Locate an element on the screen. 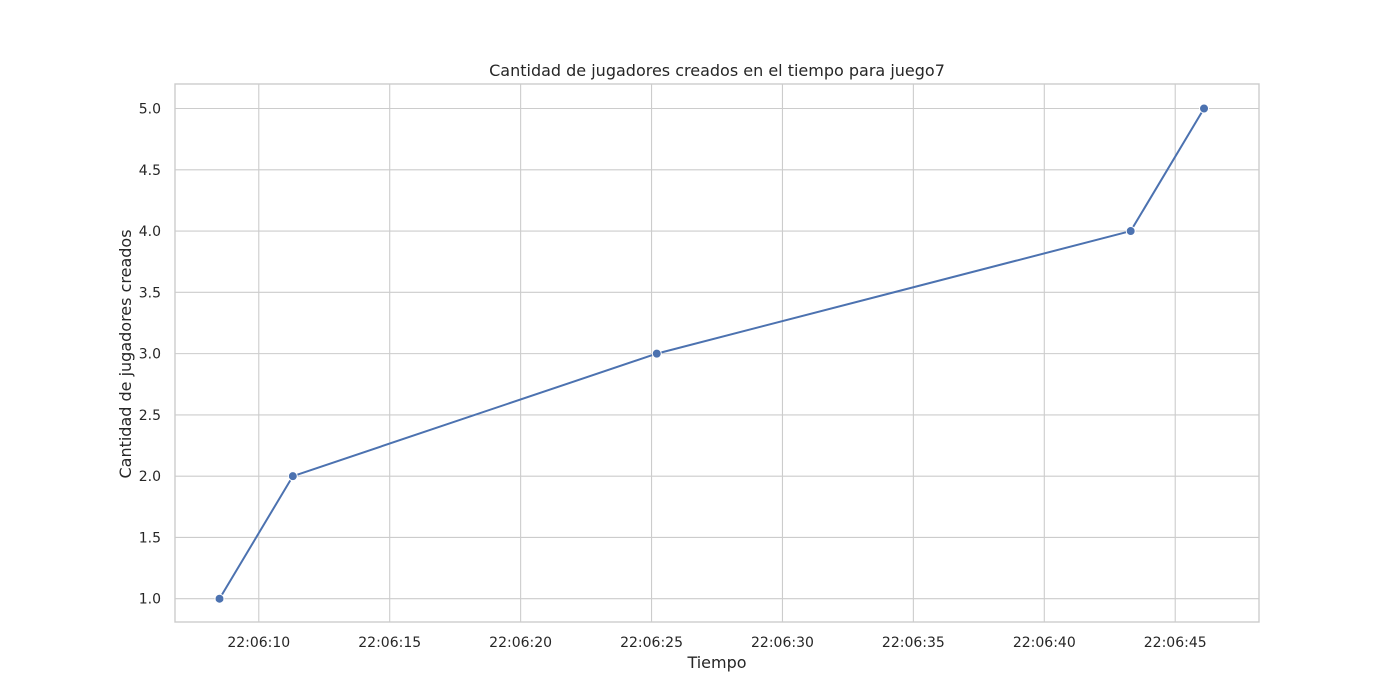  x-axis-title: Tiempo is located at coordinates (716, 662).